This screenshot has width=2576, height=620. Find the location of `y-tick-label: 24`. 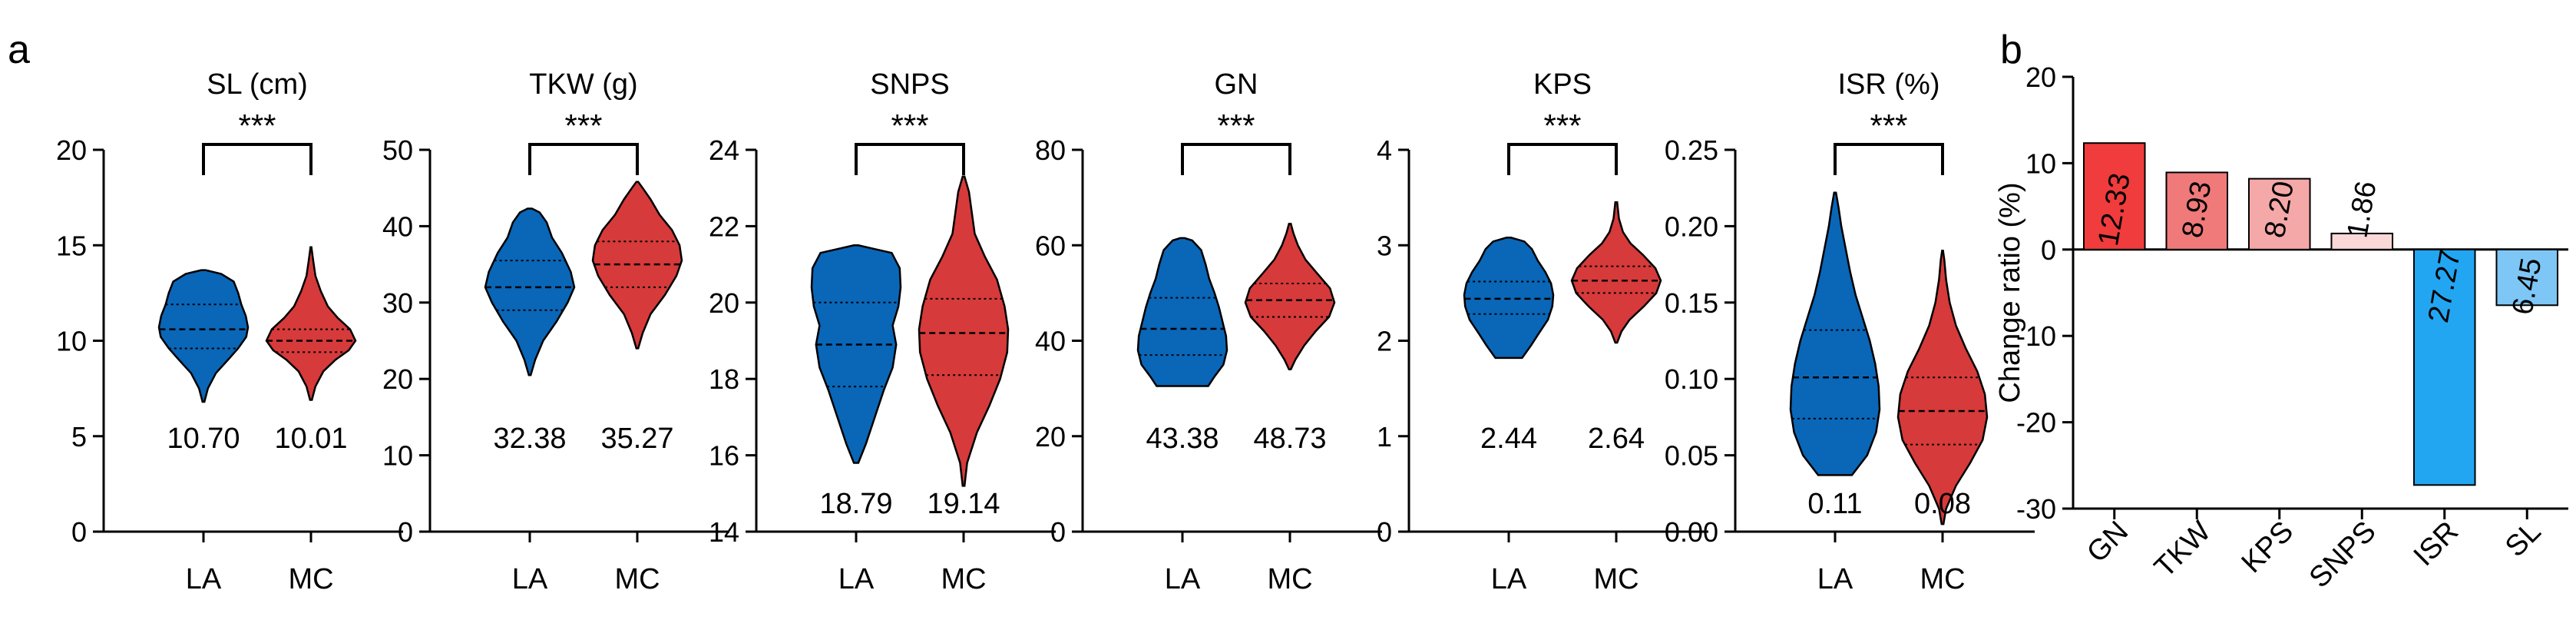

y-tick-label: 24 is located at coordinates (724, 150).